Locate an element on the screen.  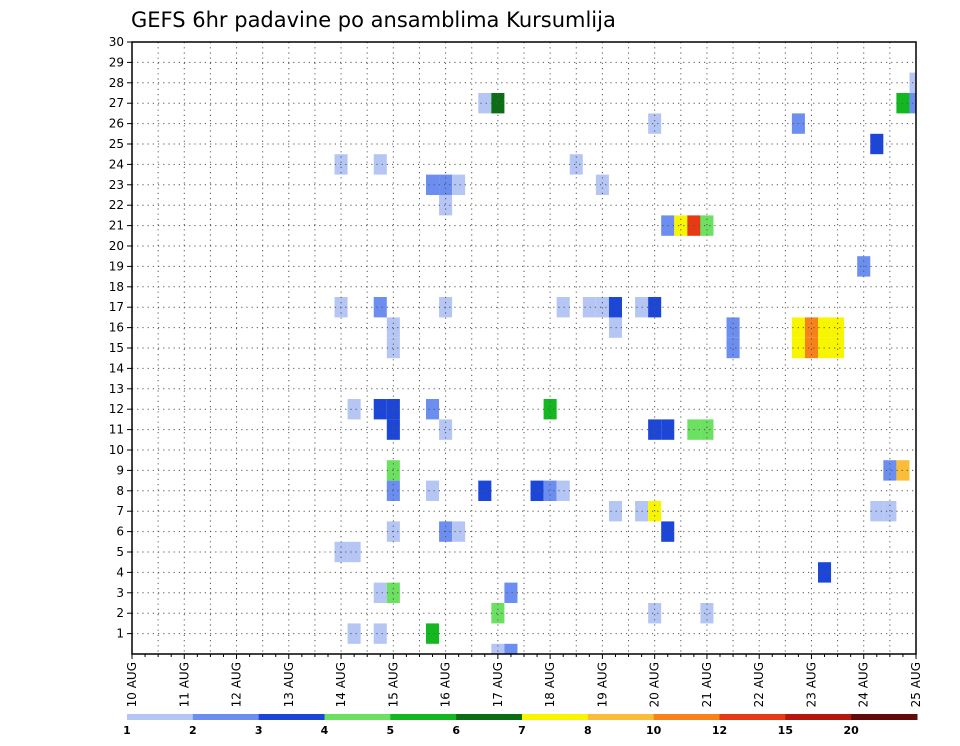
x-tick-label: 11 AUG is located at coordinates (184, 684).